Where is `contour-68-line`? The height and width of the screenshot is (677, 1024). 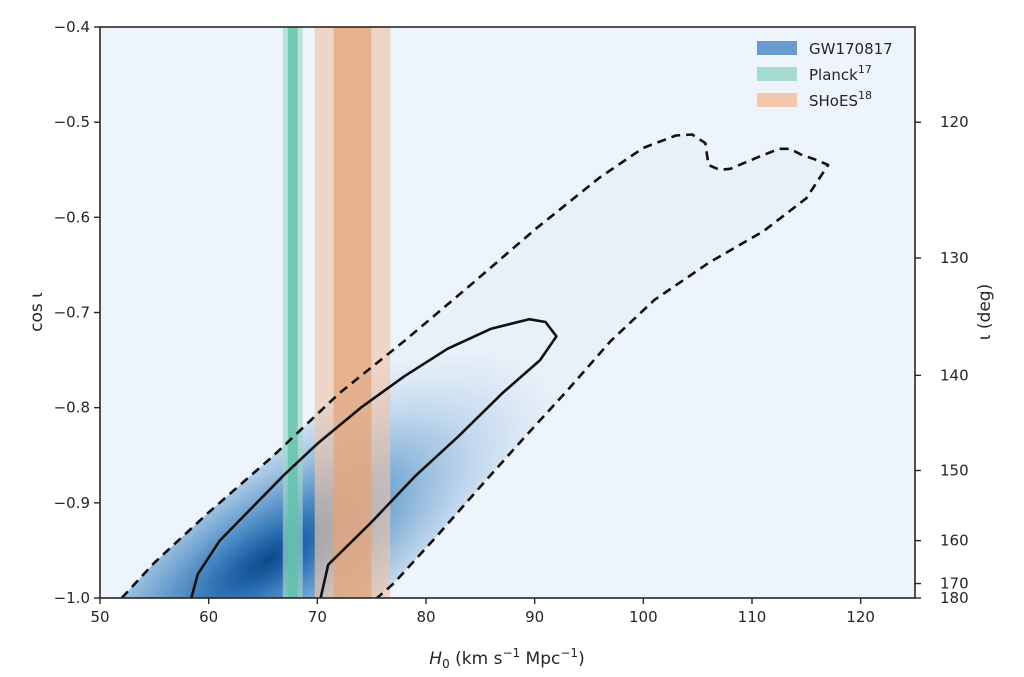 contour-68-line is located at coordinates (374, 457).